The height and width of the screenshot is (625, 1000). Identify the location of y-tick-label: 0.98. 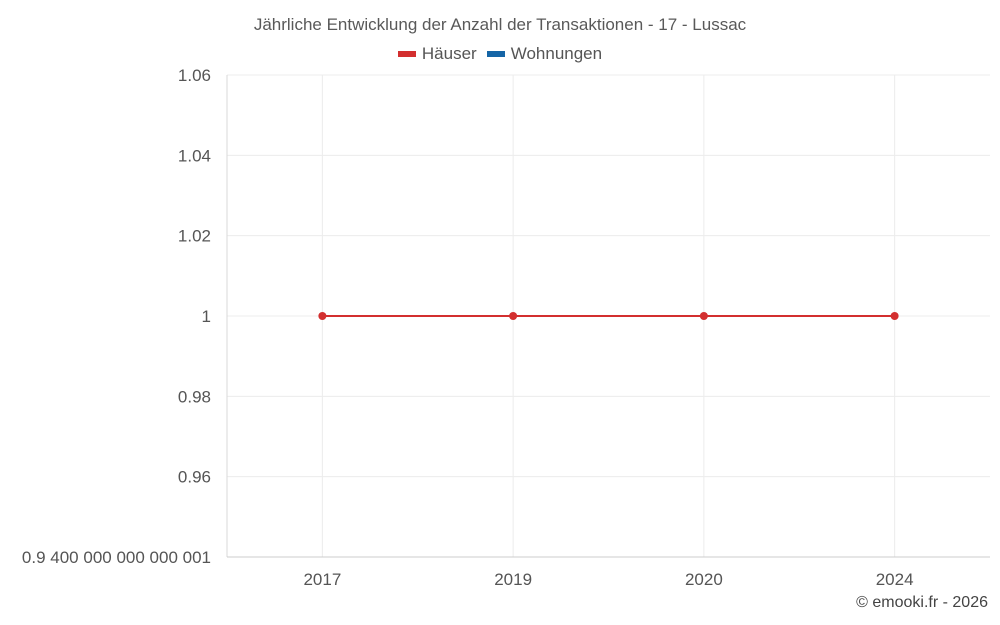
(194, 396).